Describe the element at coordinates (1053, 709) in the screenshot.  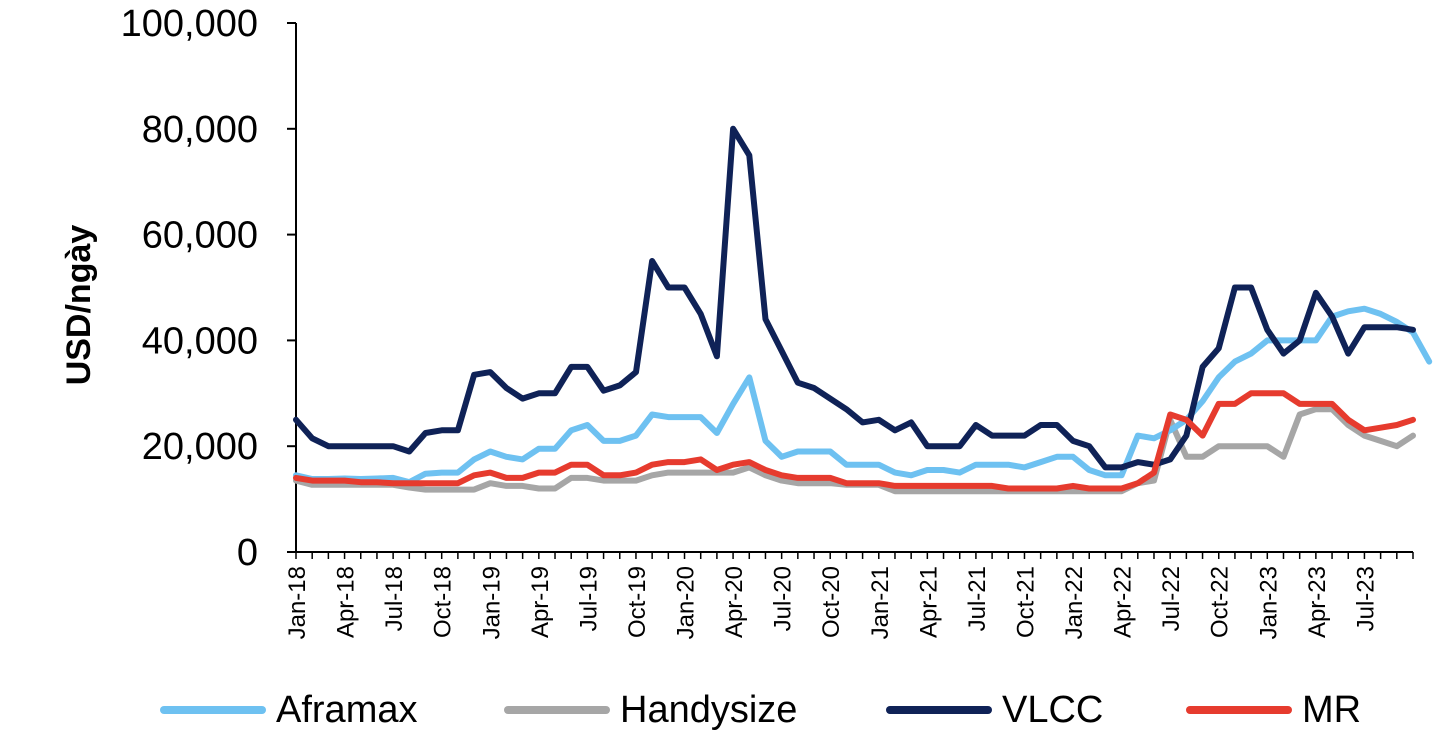
I see `legend-label-vlcc: VLCC` at that location.